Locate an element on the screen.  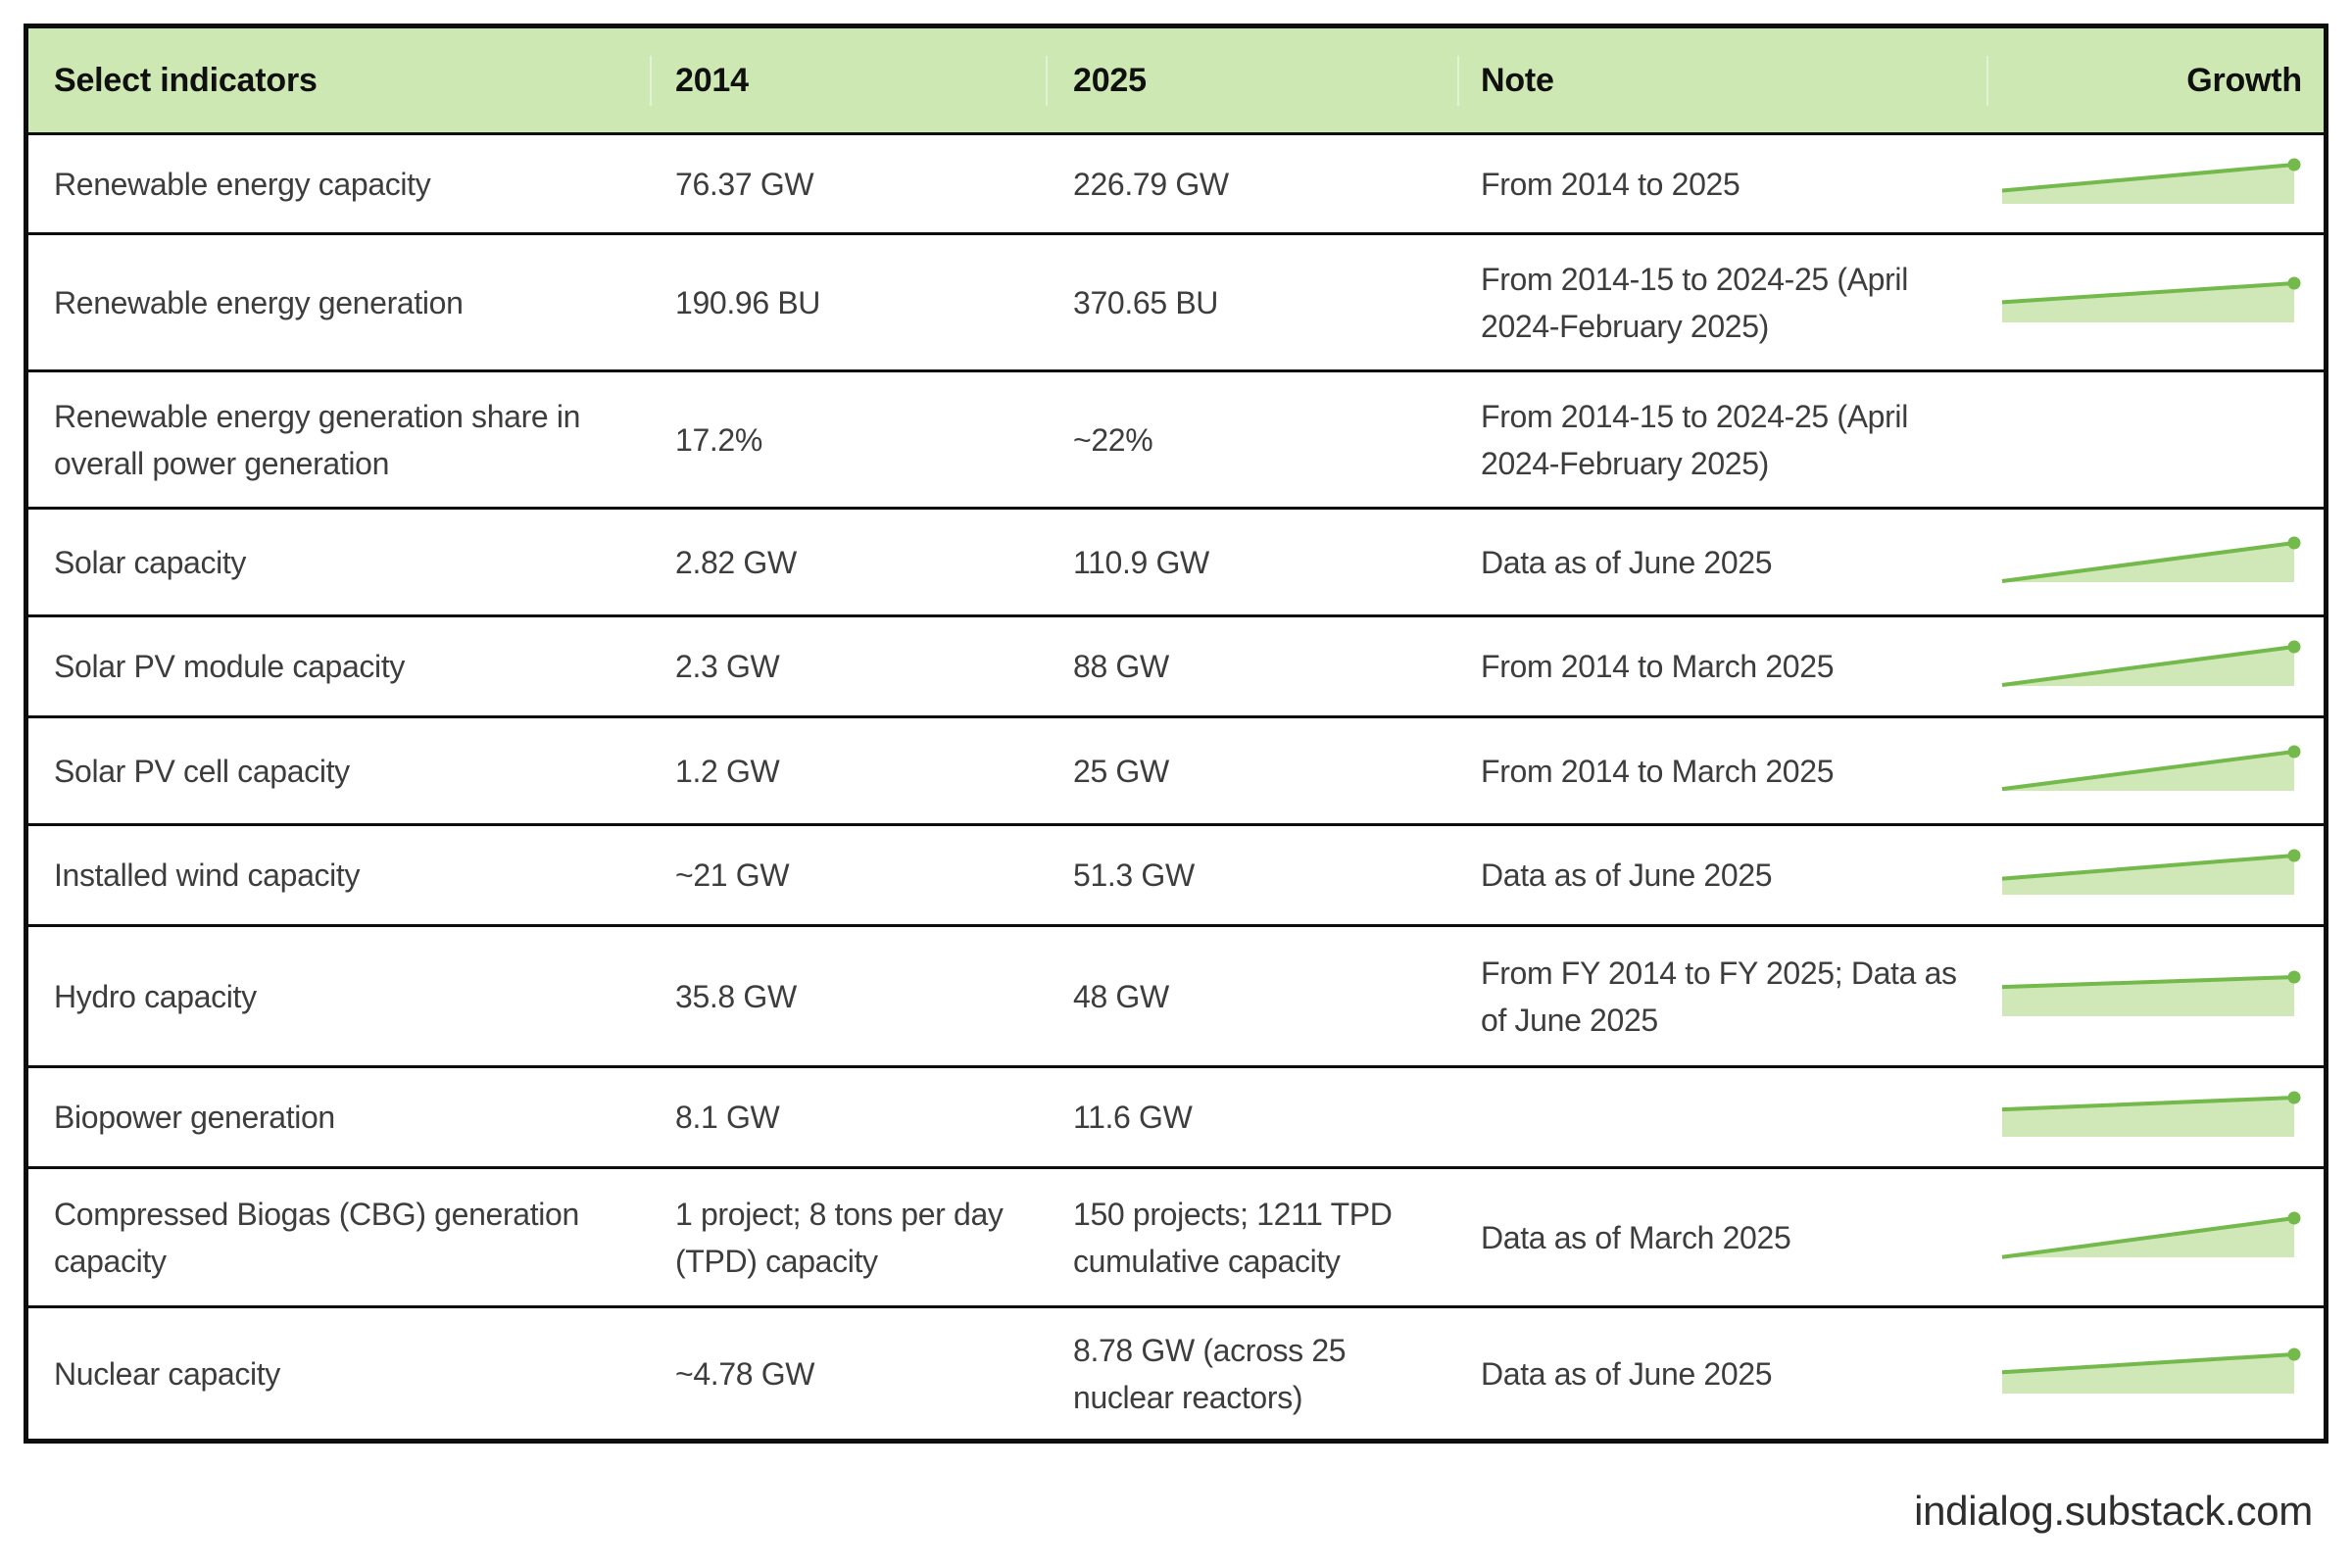
value-2025-cell: ~22% is located at coordinates (1113, 439).